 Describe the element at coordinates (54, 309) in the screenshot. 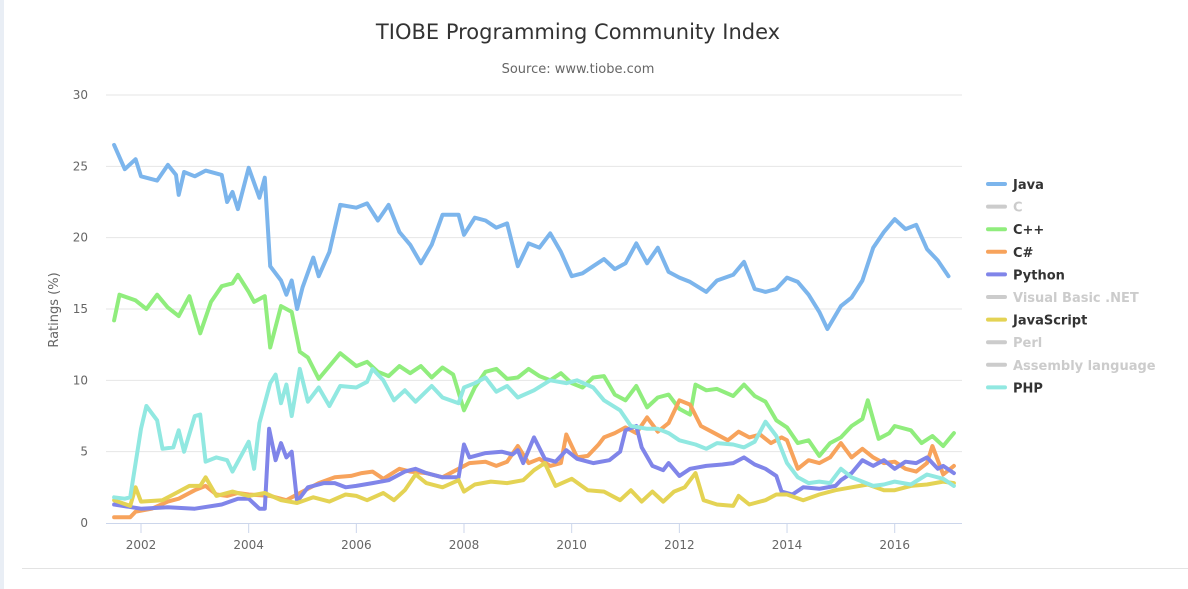

I see `y-axis-label: Ratings (%)` at that location.